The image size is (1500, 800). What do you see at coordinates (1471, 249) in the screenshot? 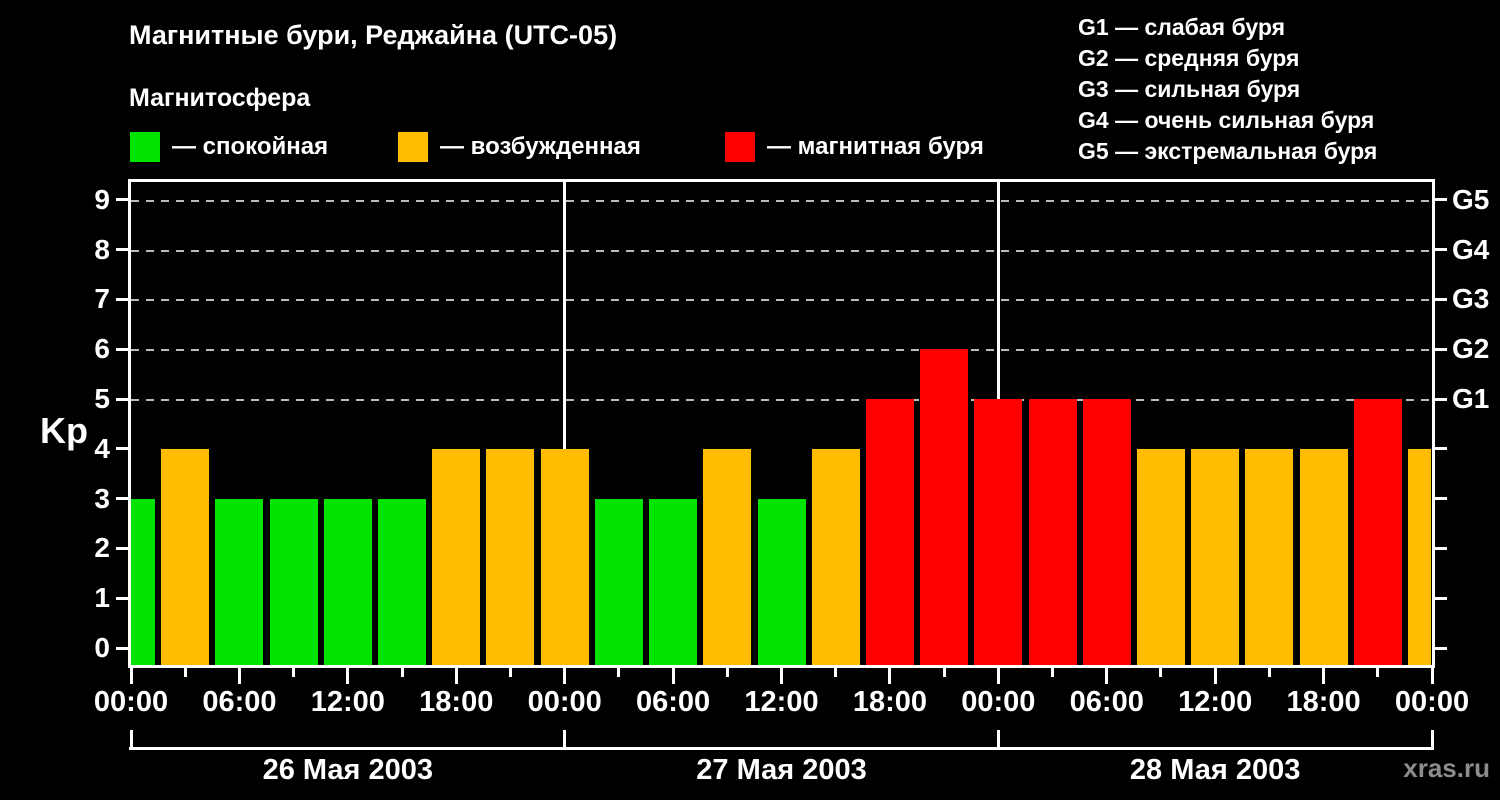
I see `right-axis-label-g4: G4` at bounding box center [1471, 249].